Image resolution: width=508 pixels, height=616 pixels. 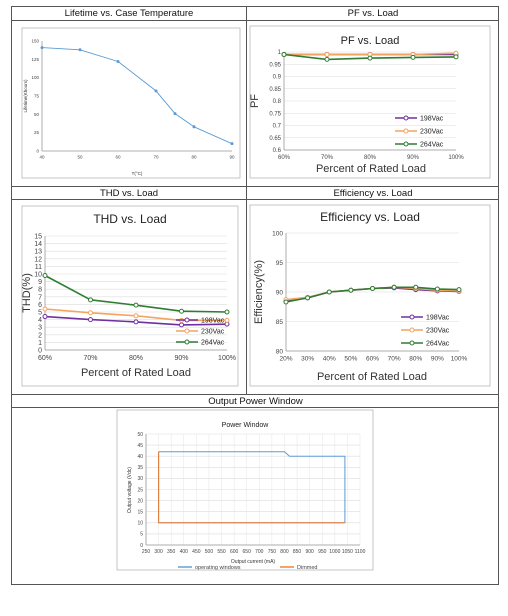 I want to click on lifetime-x-axis-label: T(°C), so click(x=137, y=173).